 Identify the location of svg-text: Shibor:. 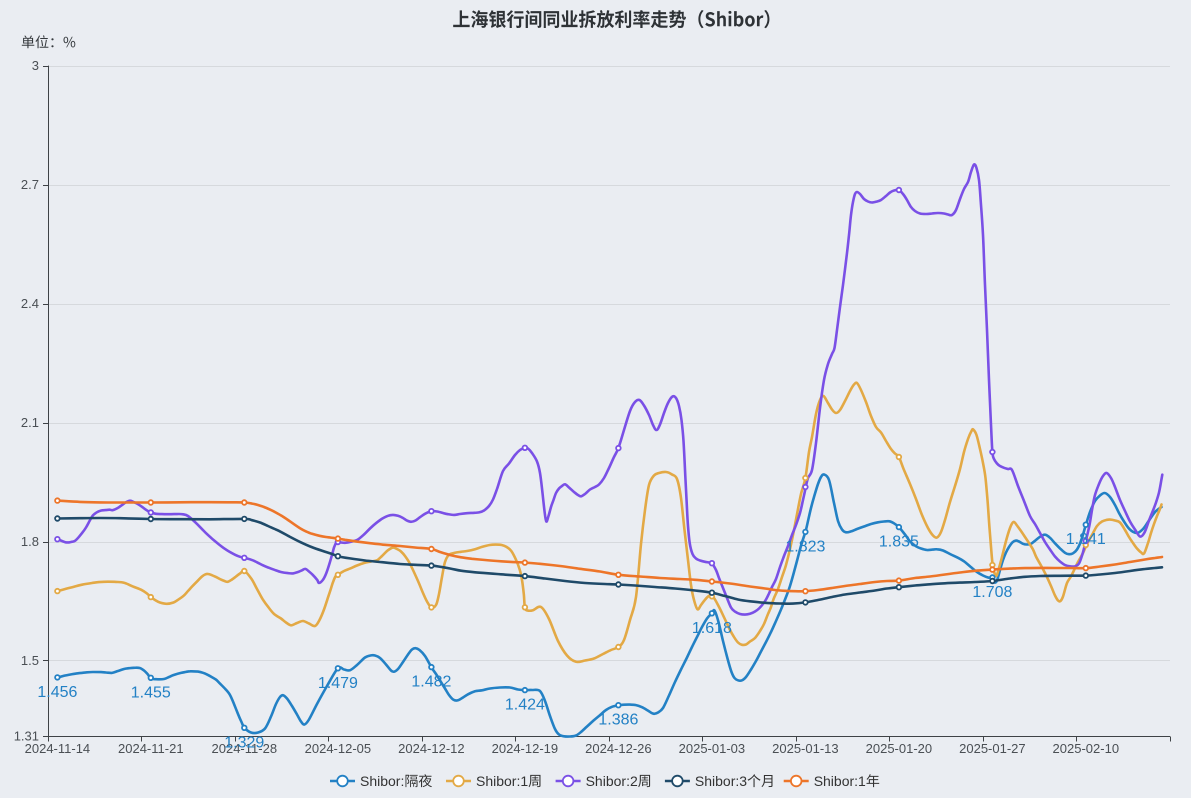
(382, 781).